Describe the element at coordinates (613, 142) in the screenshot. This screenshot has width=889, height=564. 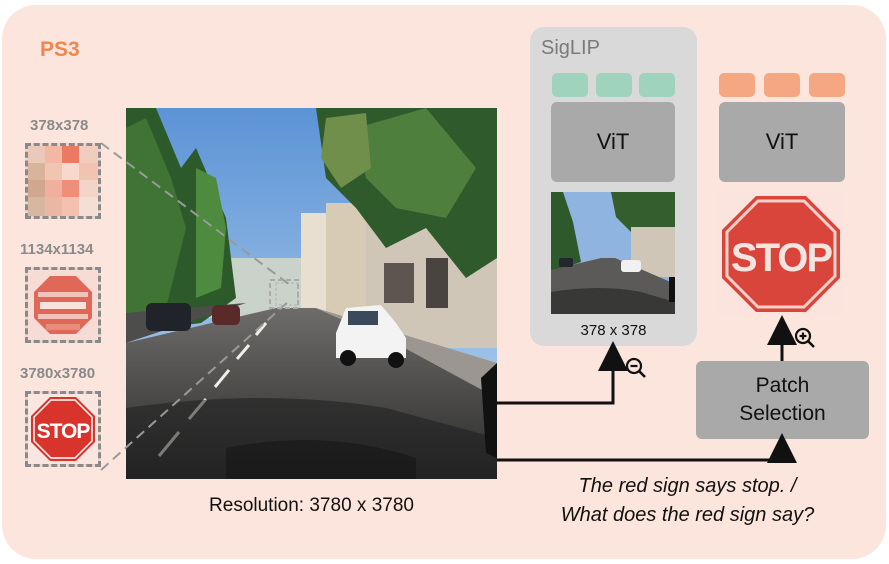
I see `siglip-vit-block: ViT` at that location.